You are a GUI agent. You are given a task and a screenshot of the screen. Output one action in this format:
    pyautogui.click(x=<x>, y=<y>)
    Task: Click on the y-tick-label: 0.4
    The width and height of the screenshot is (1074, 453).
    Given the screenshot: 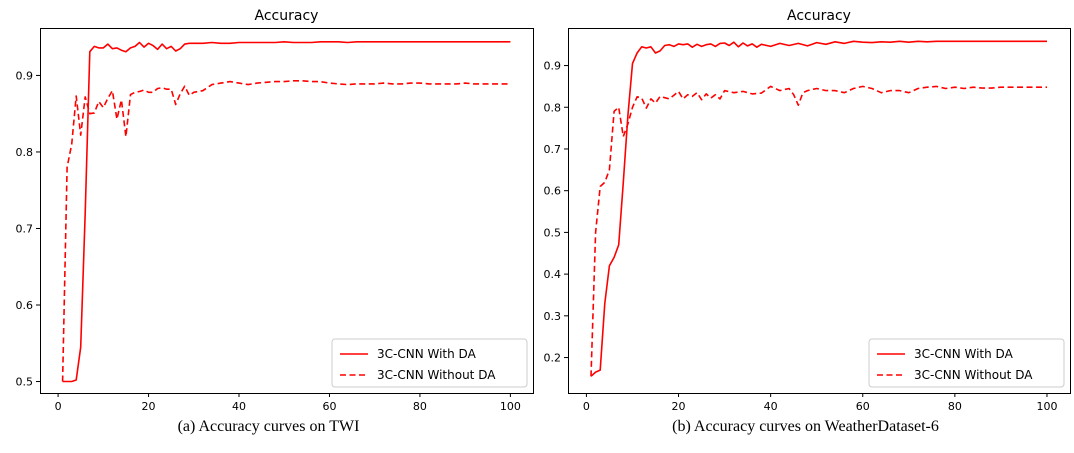 What is the action you would take?
    pyautogui.click(x=553, y=274)
    